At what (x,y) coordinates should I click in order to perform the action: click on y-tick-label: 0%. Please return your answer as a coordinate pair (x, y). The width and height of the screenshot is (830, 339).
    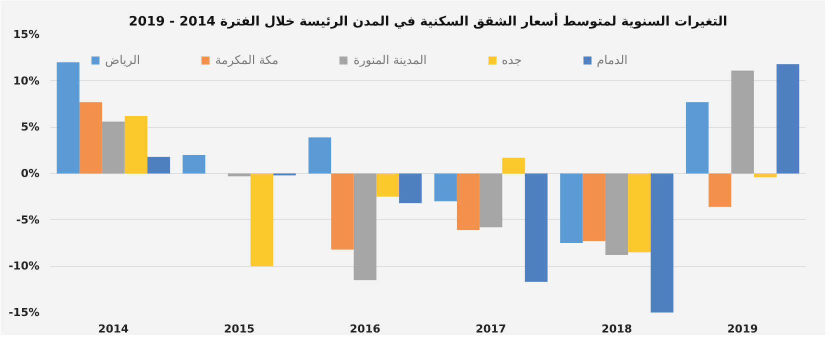
    Looking at the image, I should click on (30, 173).